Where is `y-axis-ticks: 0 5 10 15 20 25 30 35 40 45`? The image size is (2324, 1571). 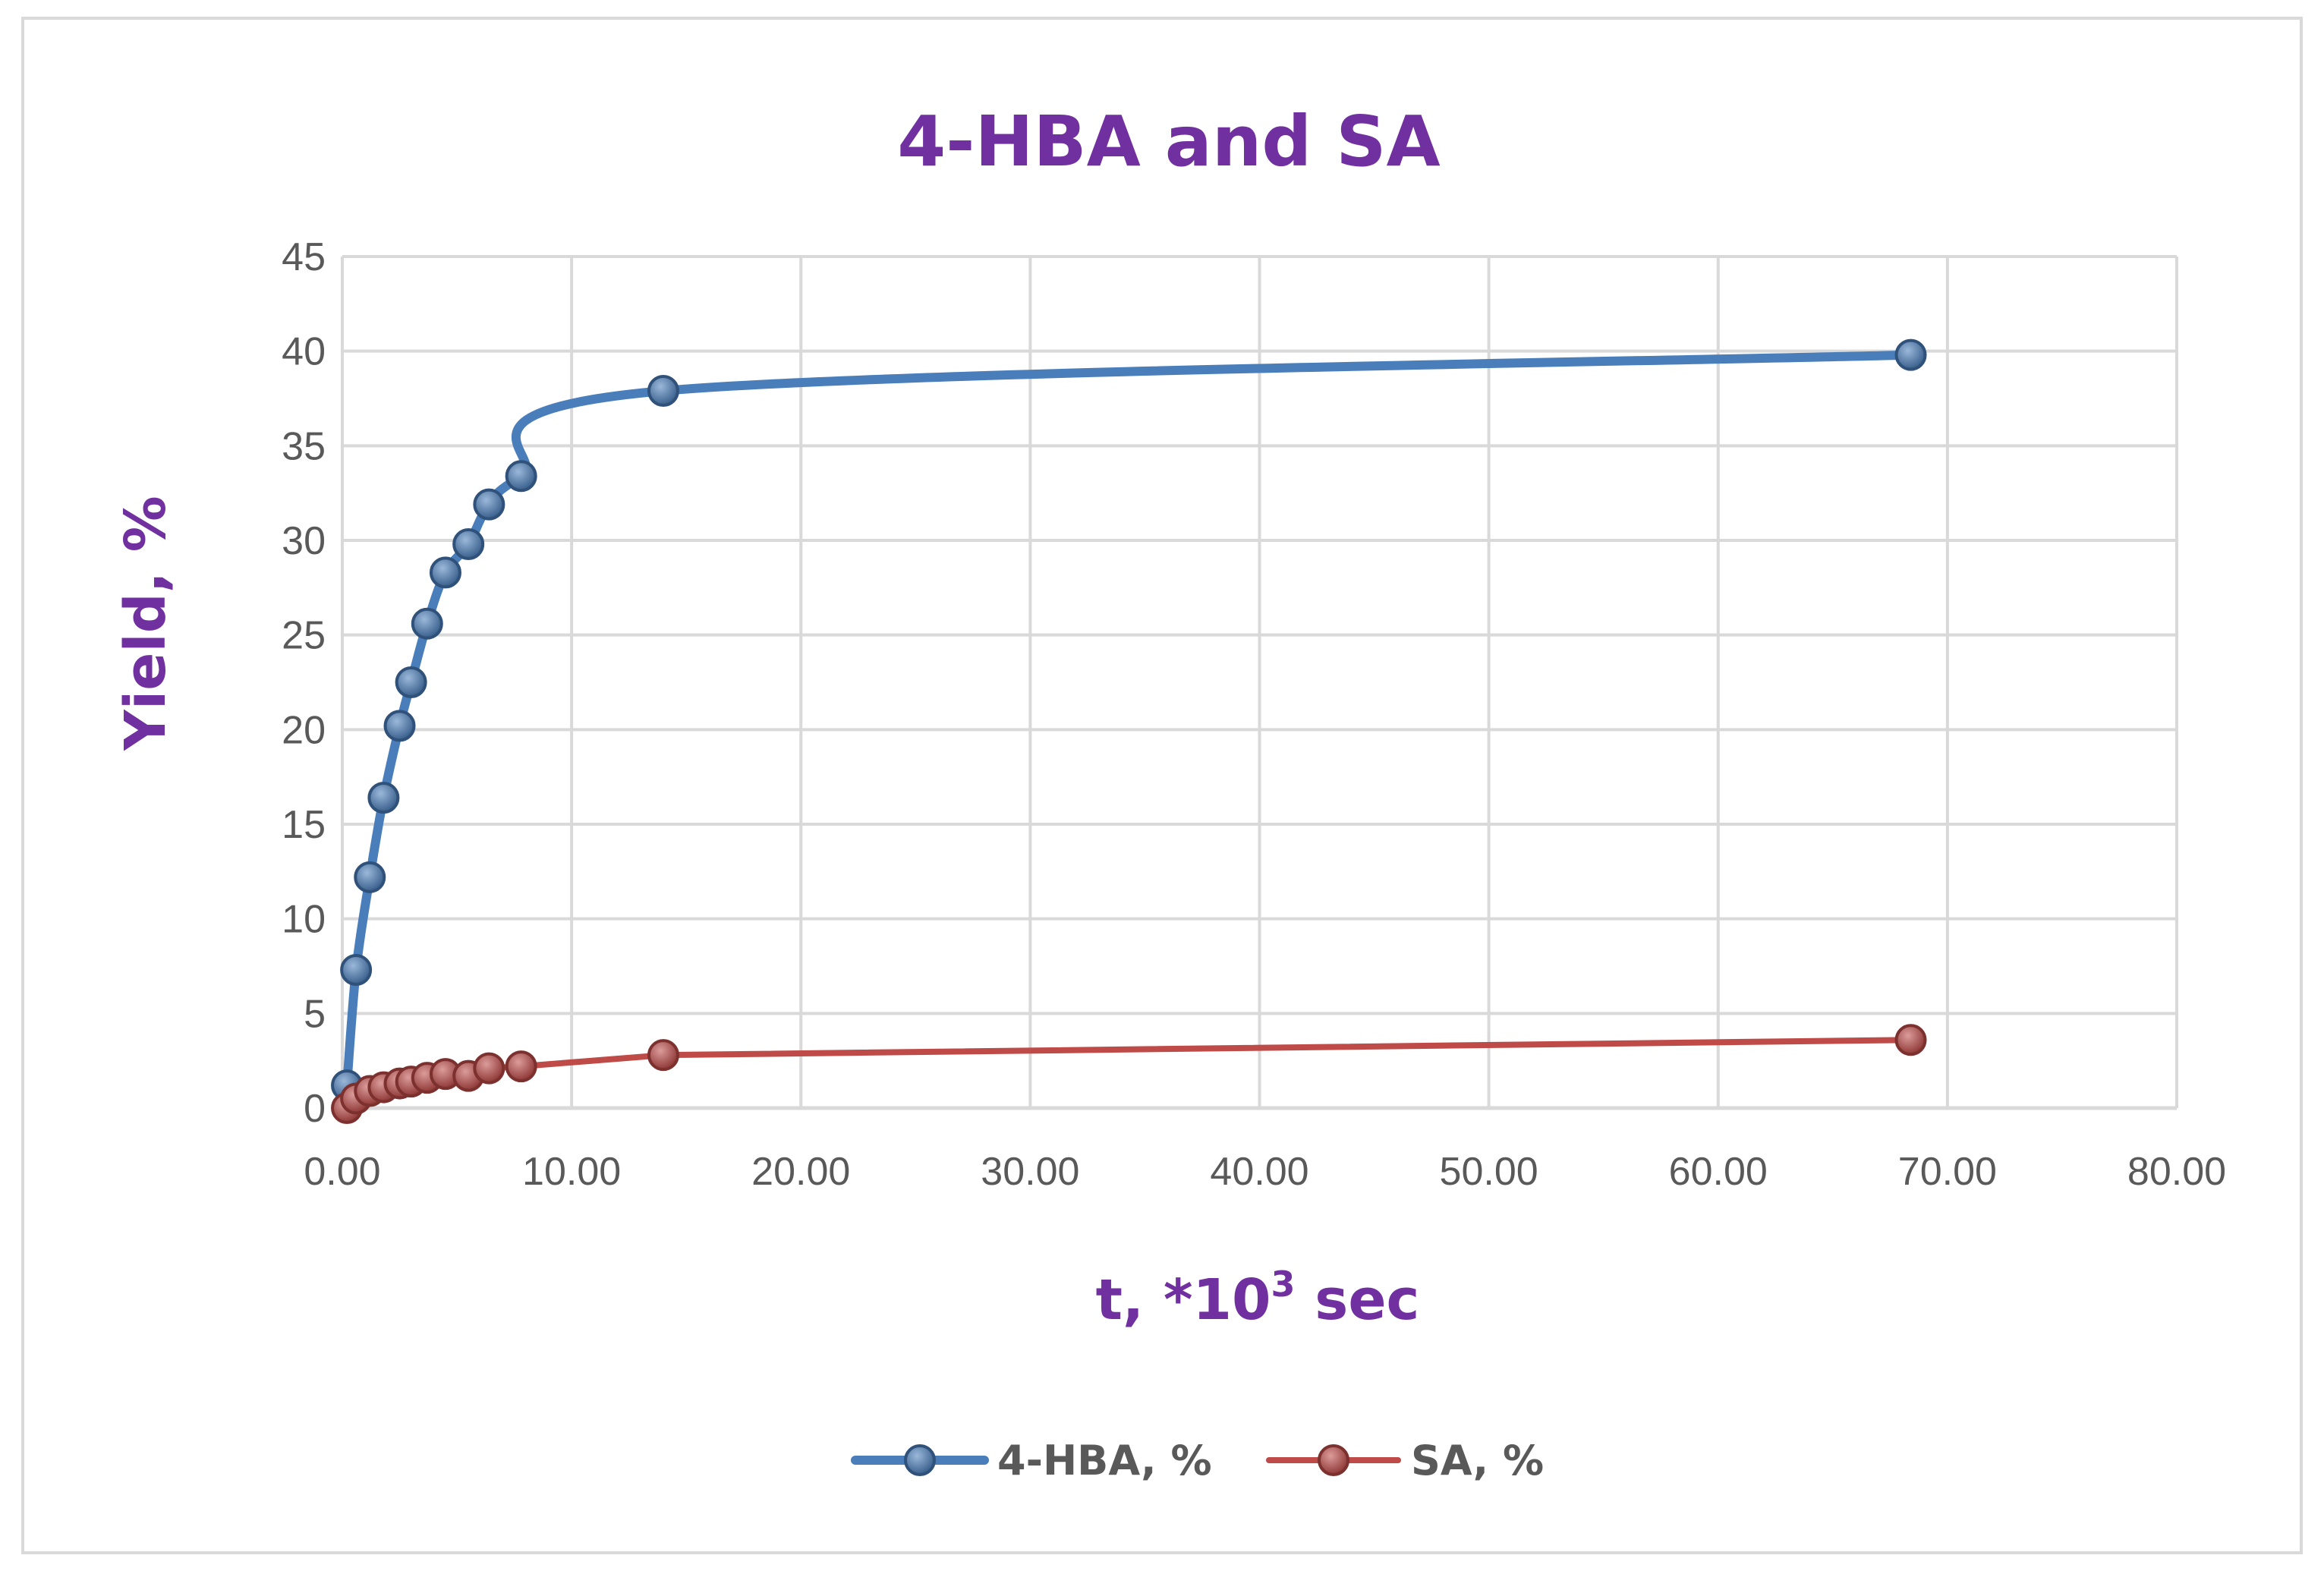 y-axis-ticks: 0 5 10 15 20 25 30 35 40 45 is located at coordinates (304, 683).